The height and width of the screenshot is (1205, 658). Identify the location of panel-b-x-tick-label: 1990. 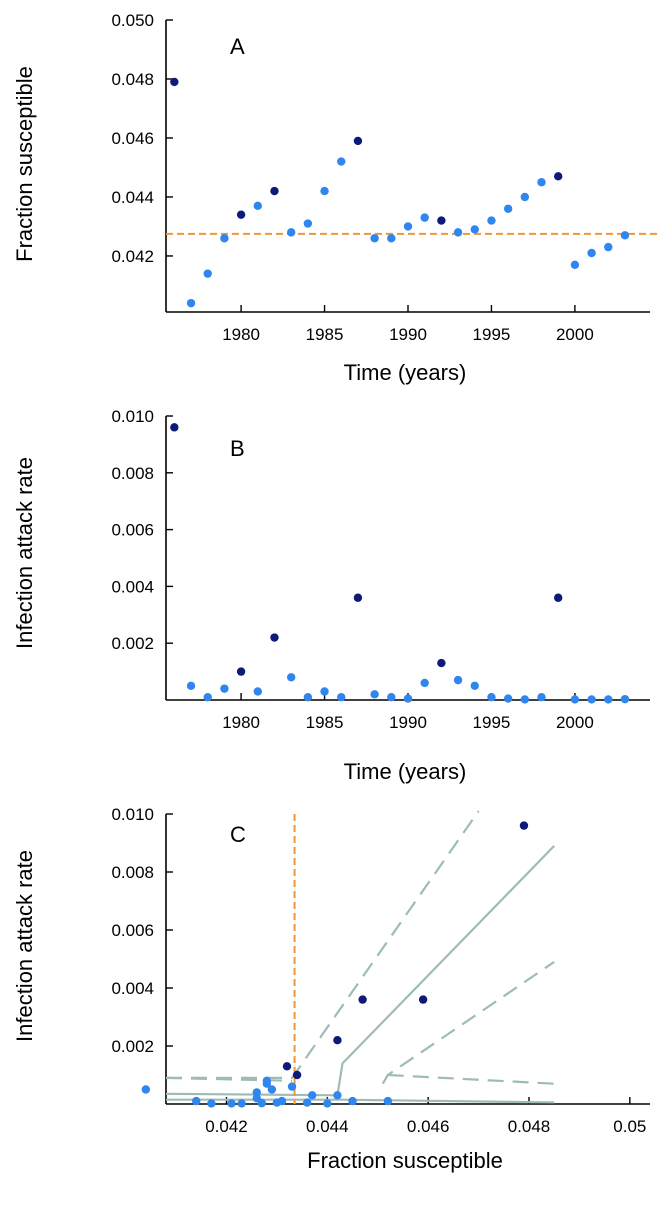
(408, 722).